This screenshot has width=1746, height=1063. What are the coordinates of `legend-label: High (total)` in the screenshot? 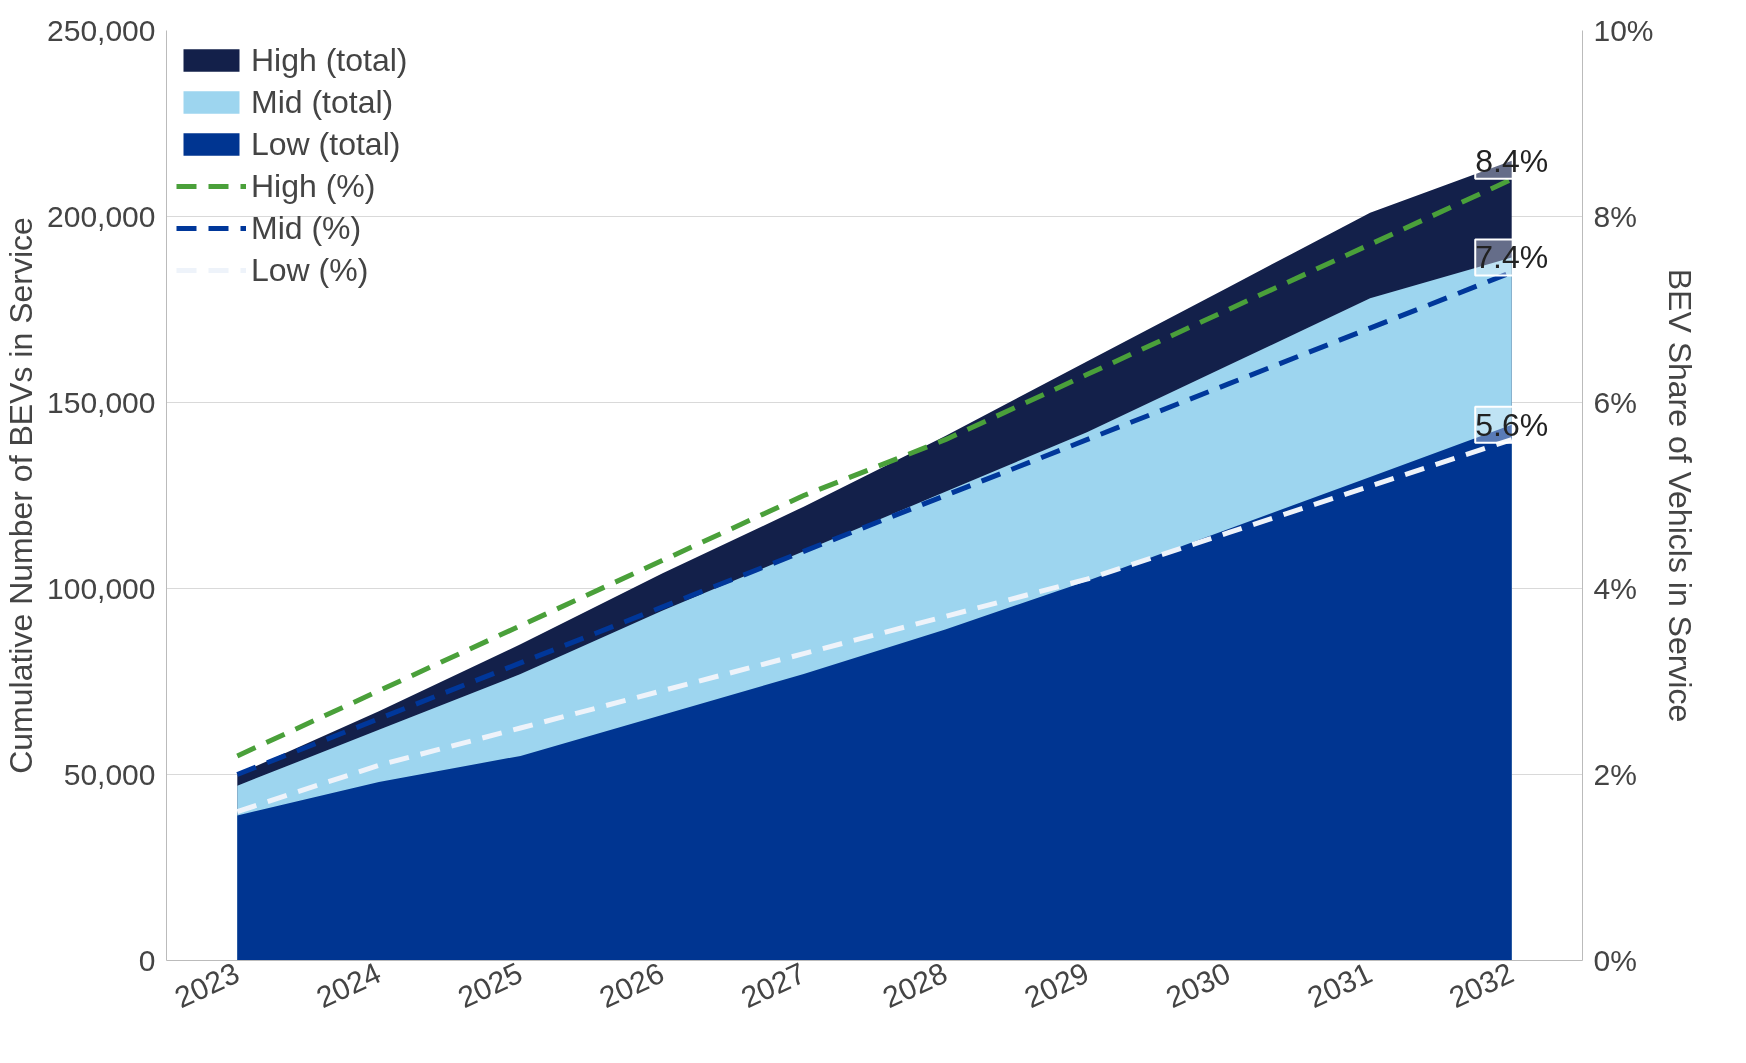 It's located at (329, 60).